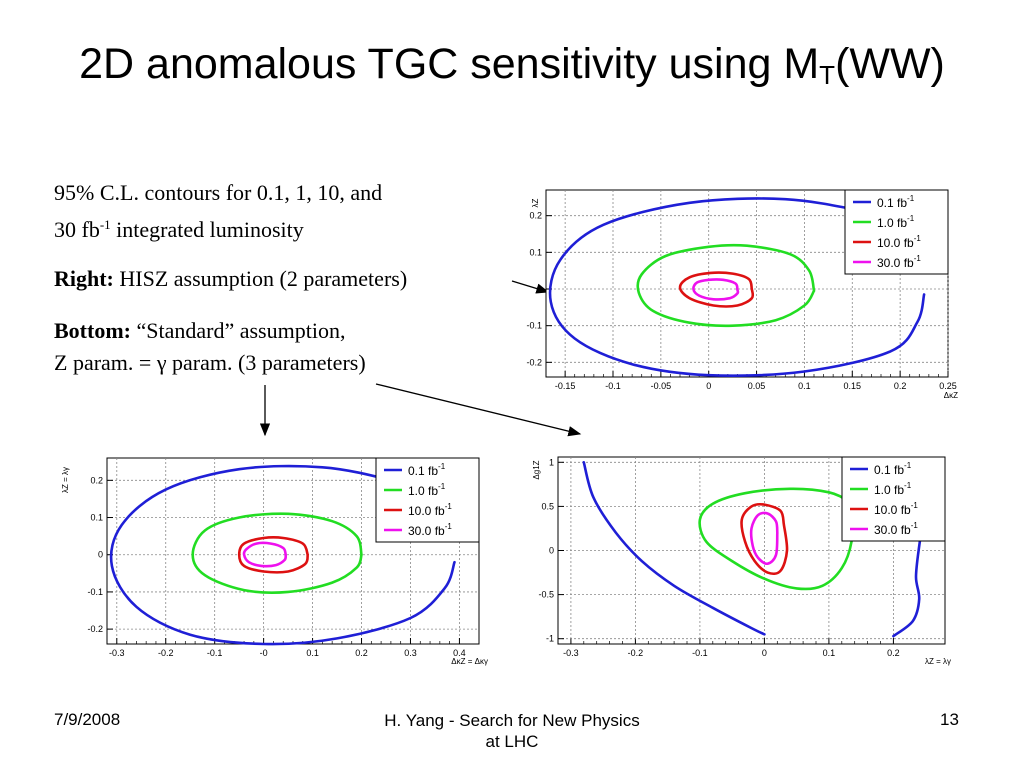 The width and height of the screenshot is (1024, 768). I want to click on bottom-description: Bottom: “Standard” assumption,, so click(200, 330).